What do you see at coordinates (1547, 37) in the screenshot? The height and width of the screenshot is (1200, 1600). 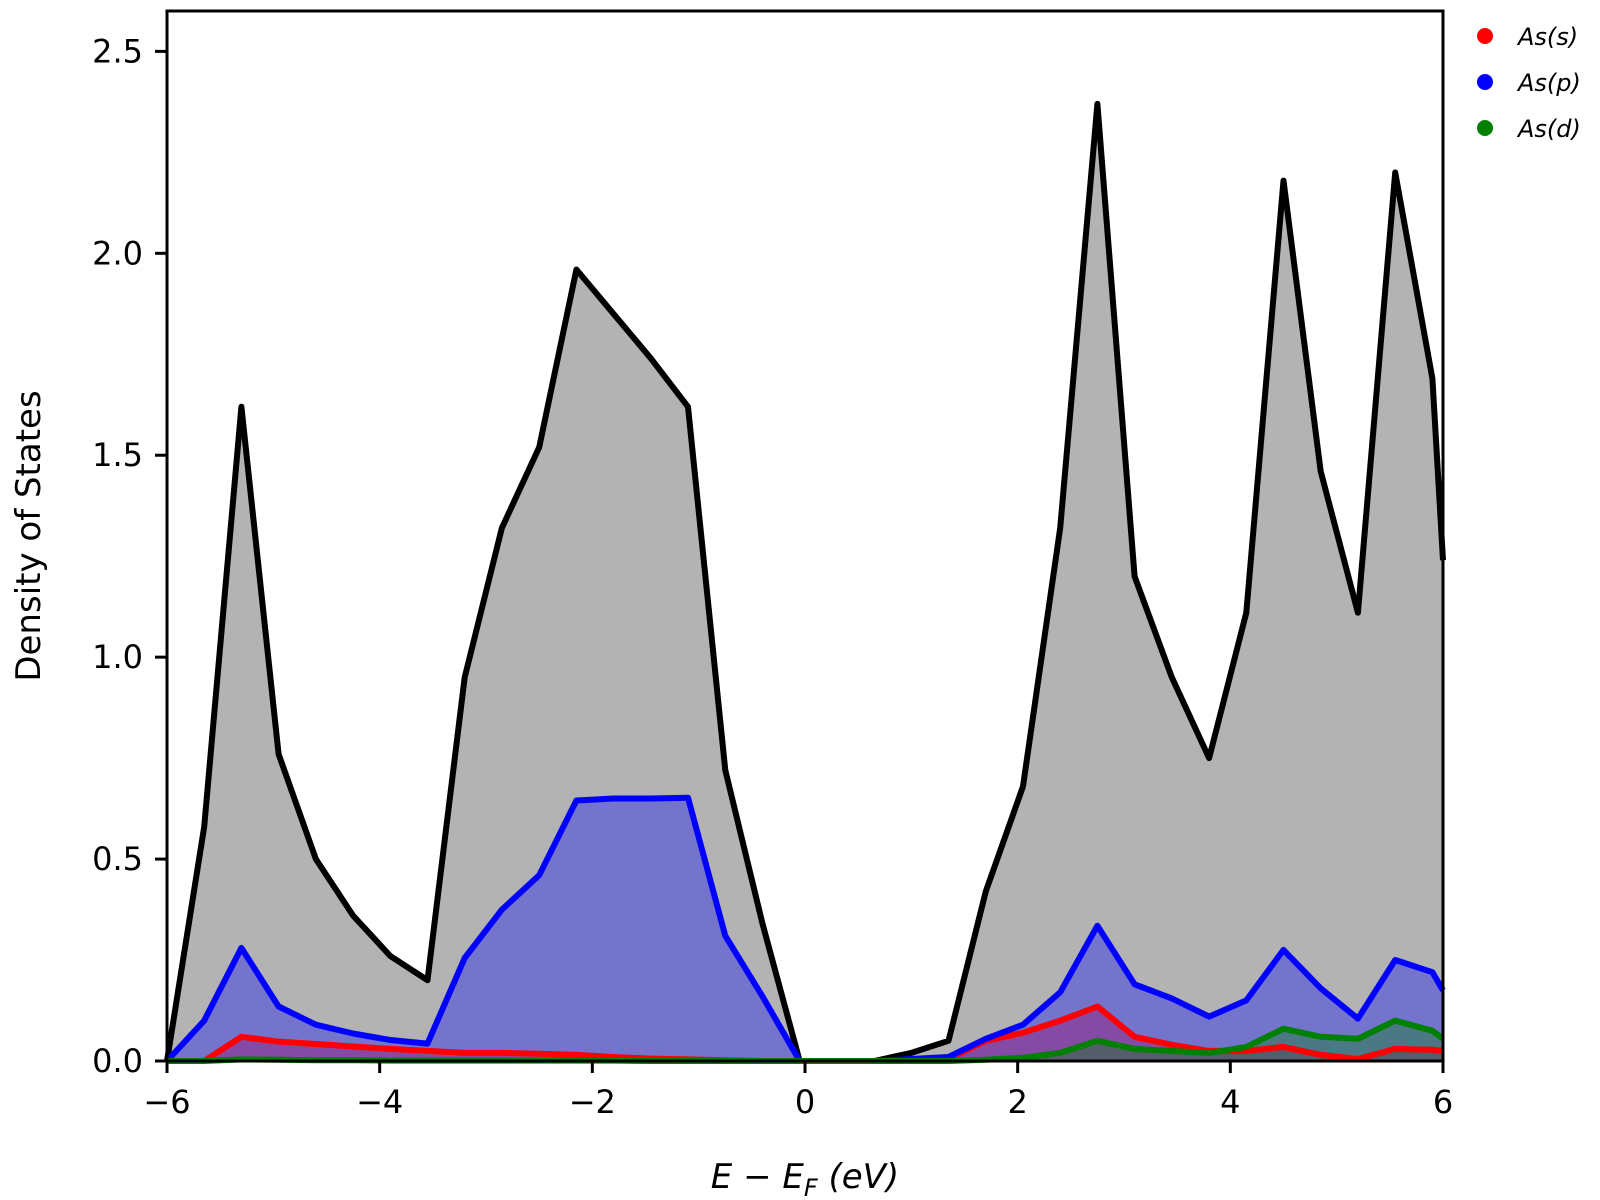 I see `legend-label-0: As(s)` at bounding box center [1547, 37].